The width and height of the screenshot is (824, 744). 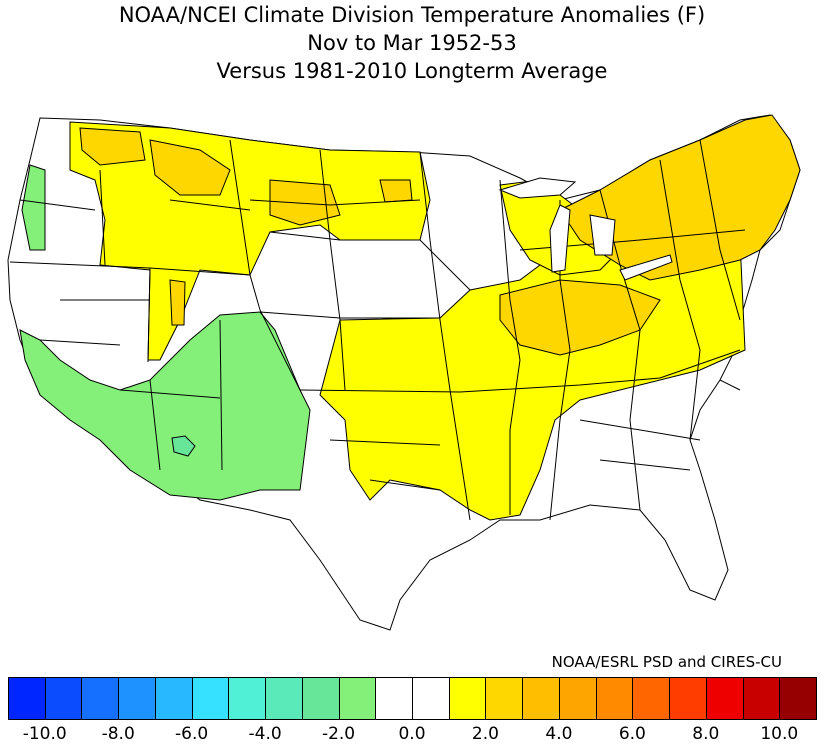 What do you see at coordinates (560, 238) in the screenshot?
I see `lake-michigan` at bounding box center [560, 238].